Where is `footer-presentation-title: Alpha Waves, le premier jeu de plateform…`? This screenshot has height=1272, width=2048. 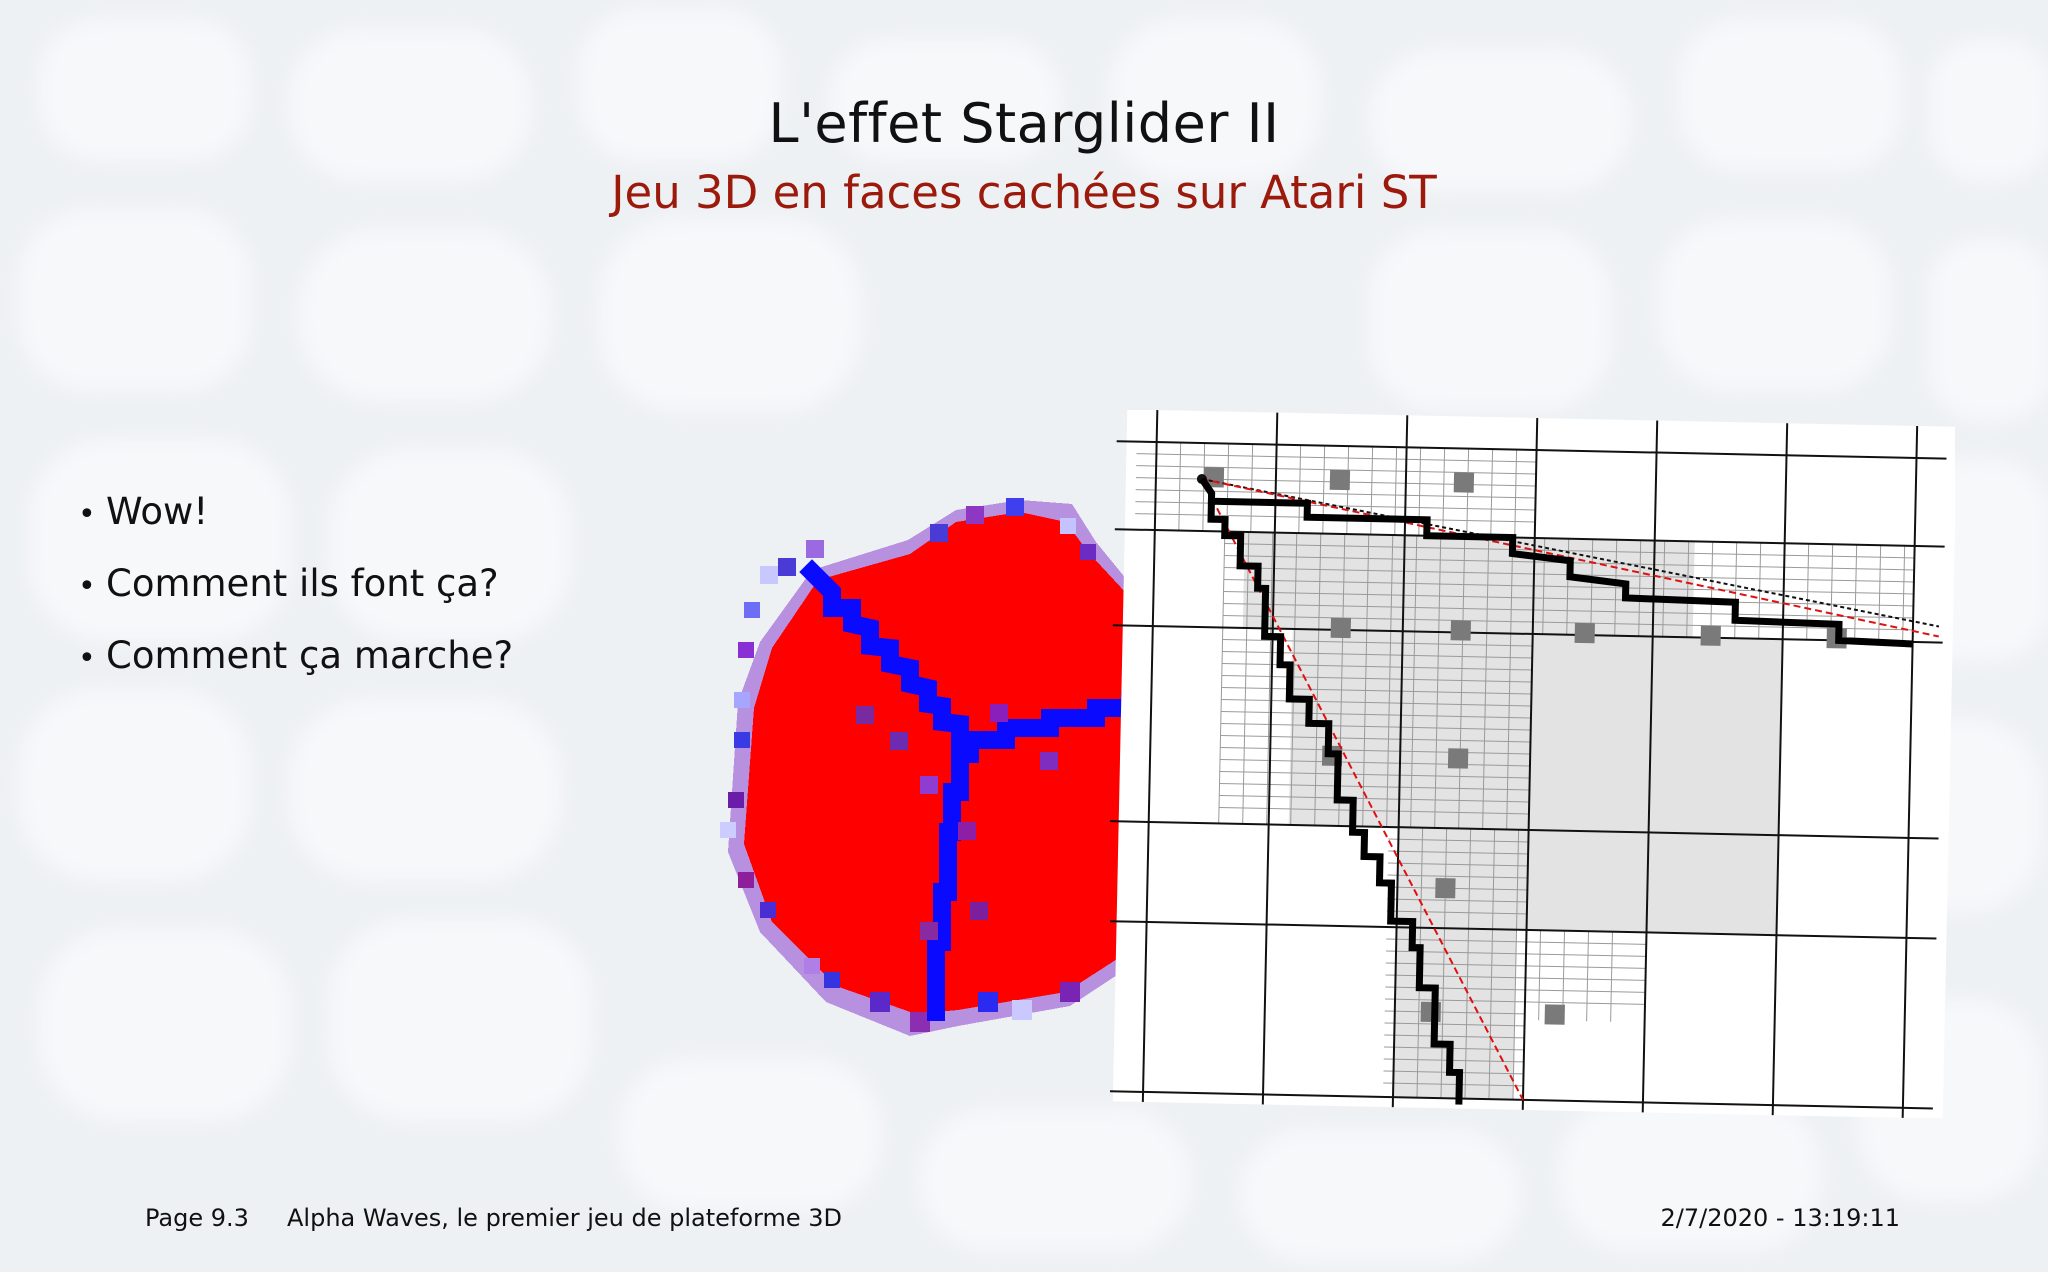
footer-presentation-title: Alpha Waves, le premier jeu de plateform… is located at coordinates (564, 1218).